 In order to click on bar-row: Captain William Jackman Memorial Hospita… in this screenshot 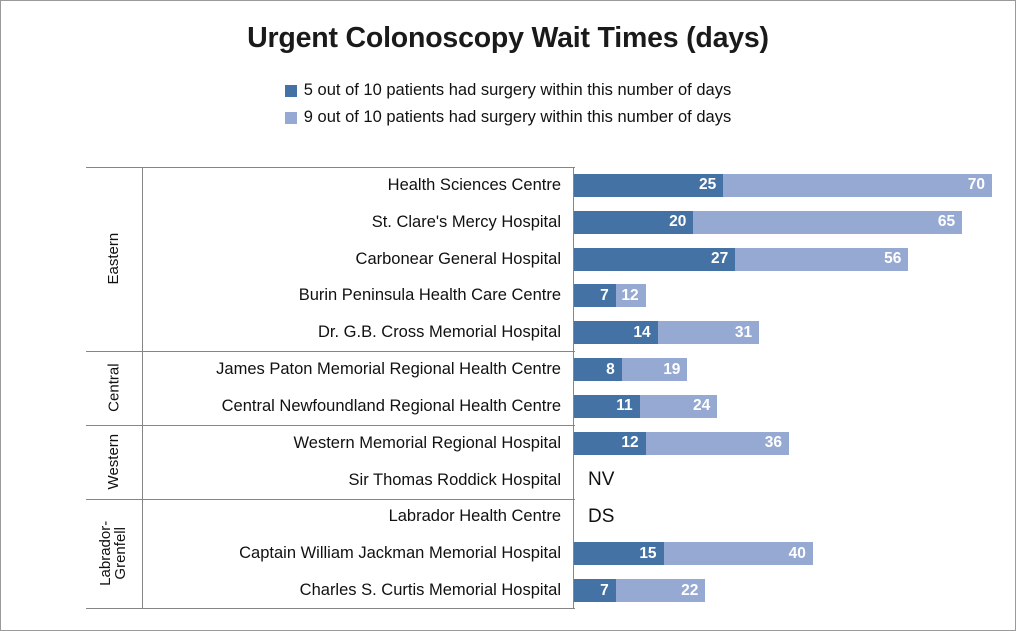, I will do `click(538, 553)`.